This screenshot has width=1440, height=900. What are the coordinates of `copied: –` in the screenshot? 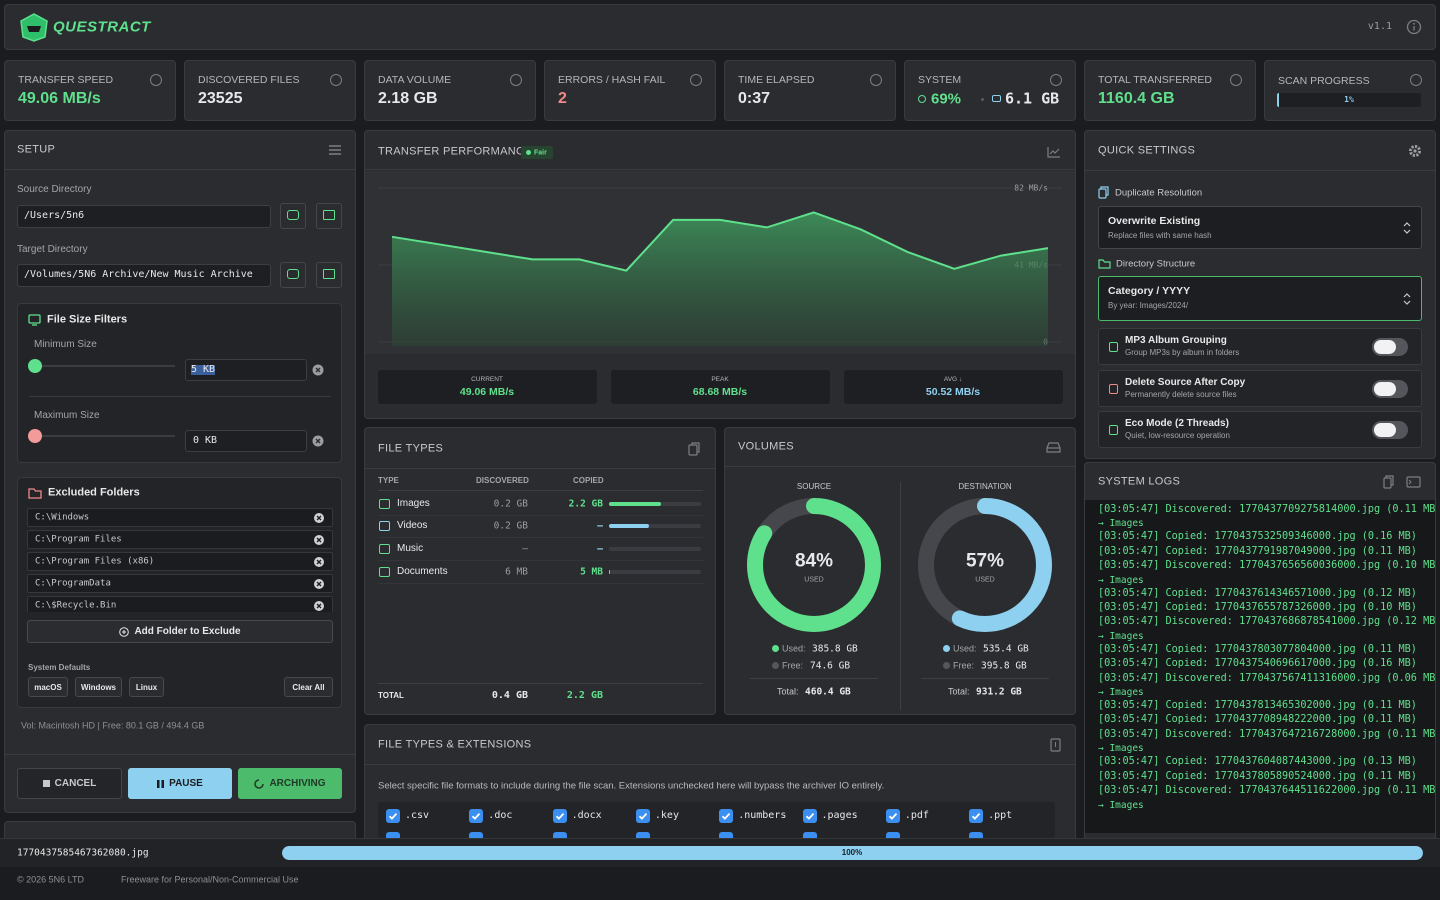 It's located at (600, 526).